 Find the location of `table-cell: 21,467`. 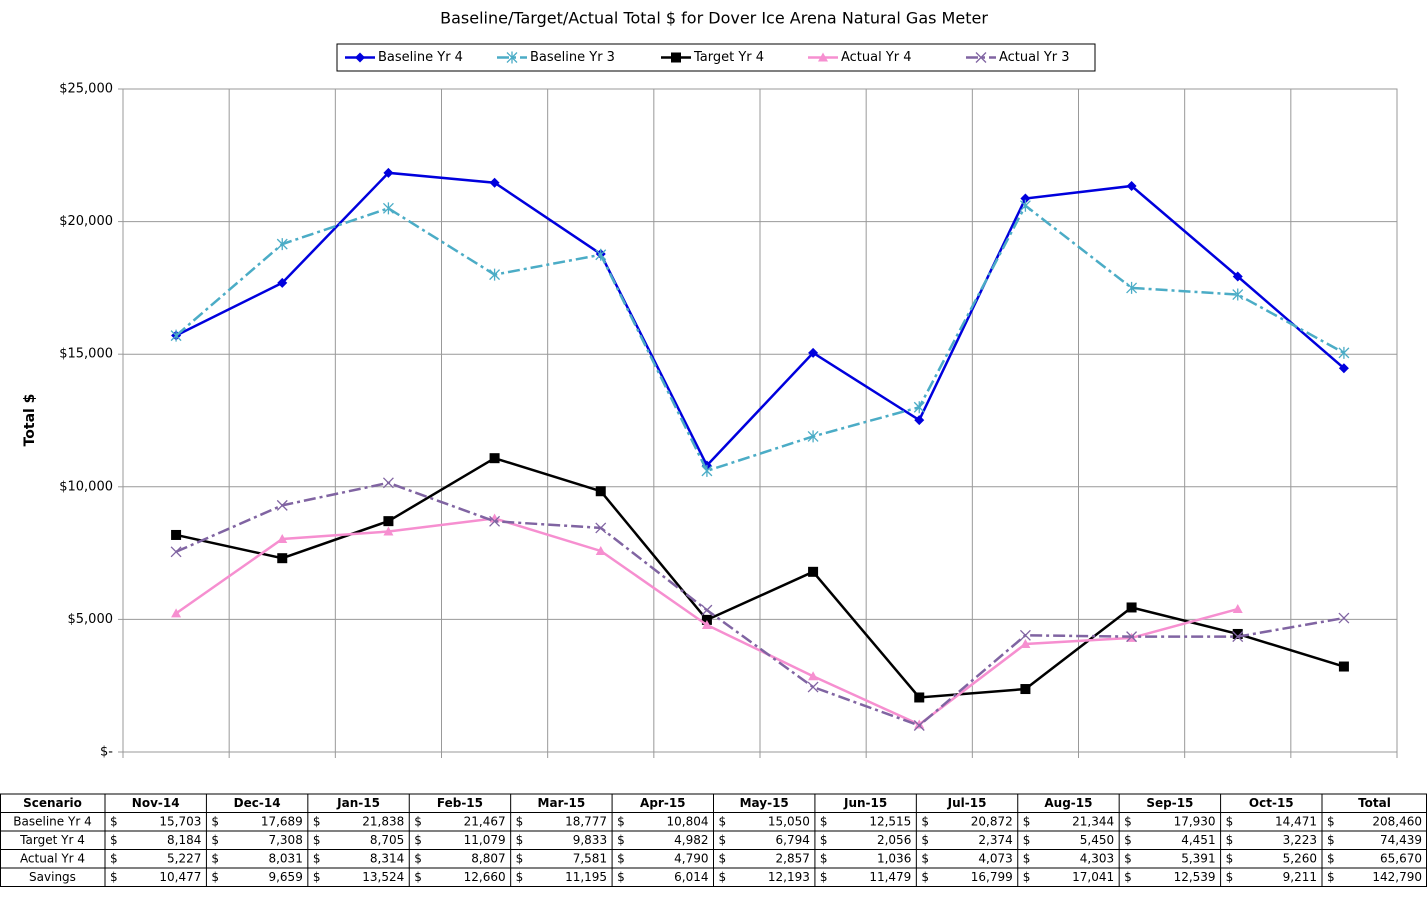

table-cell: 21,467 is located at coordinates (485, 821).